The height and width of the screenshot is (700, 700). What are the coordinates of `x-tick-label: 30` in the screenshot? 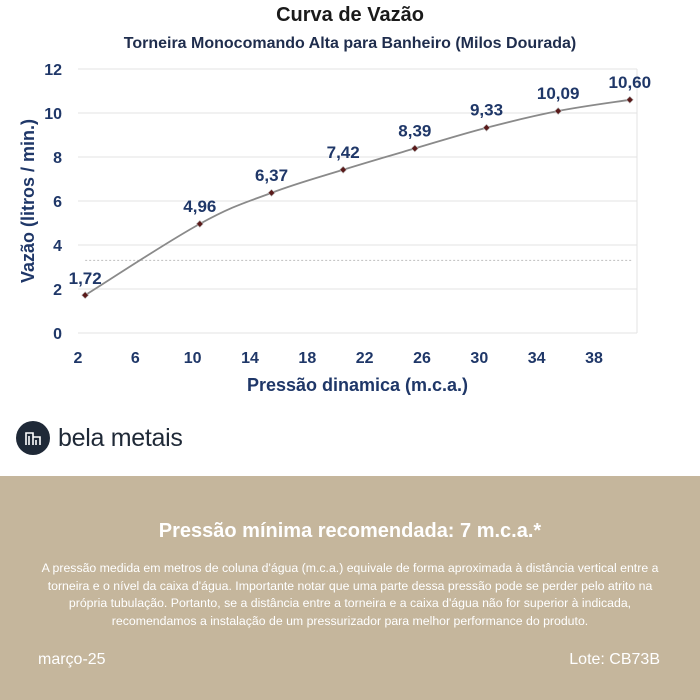 It's located at (479, 358).